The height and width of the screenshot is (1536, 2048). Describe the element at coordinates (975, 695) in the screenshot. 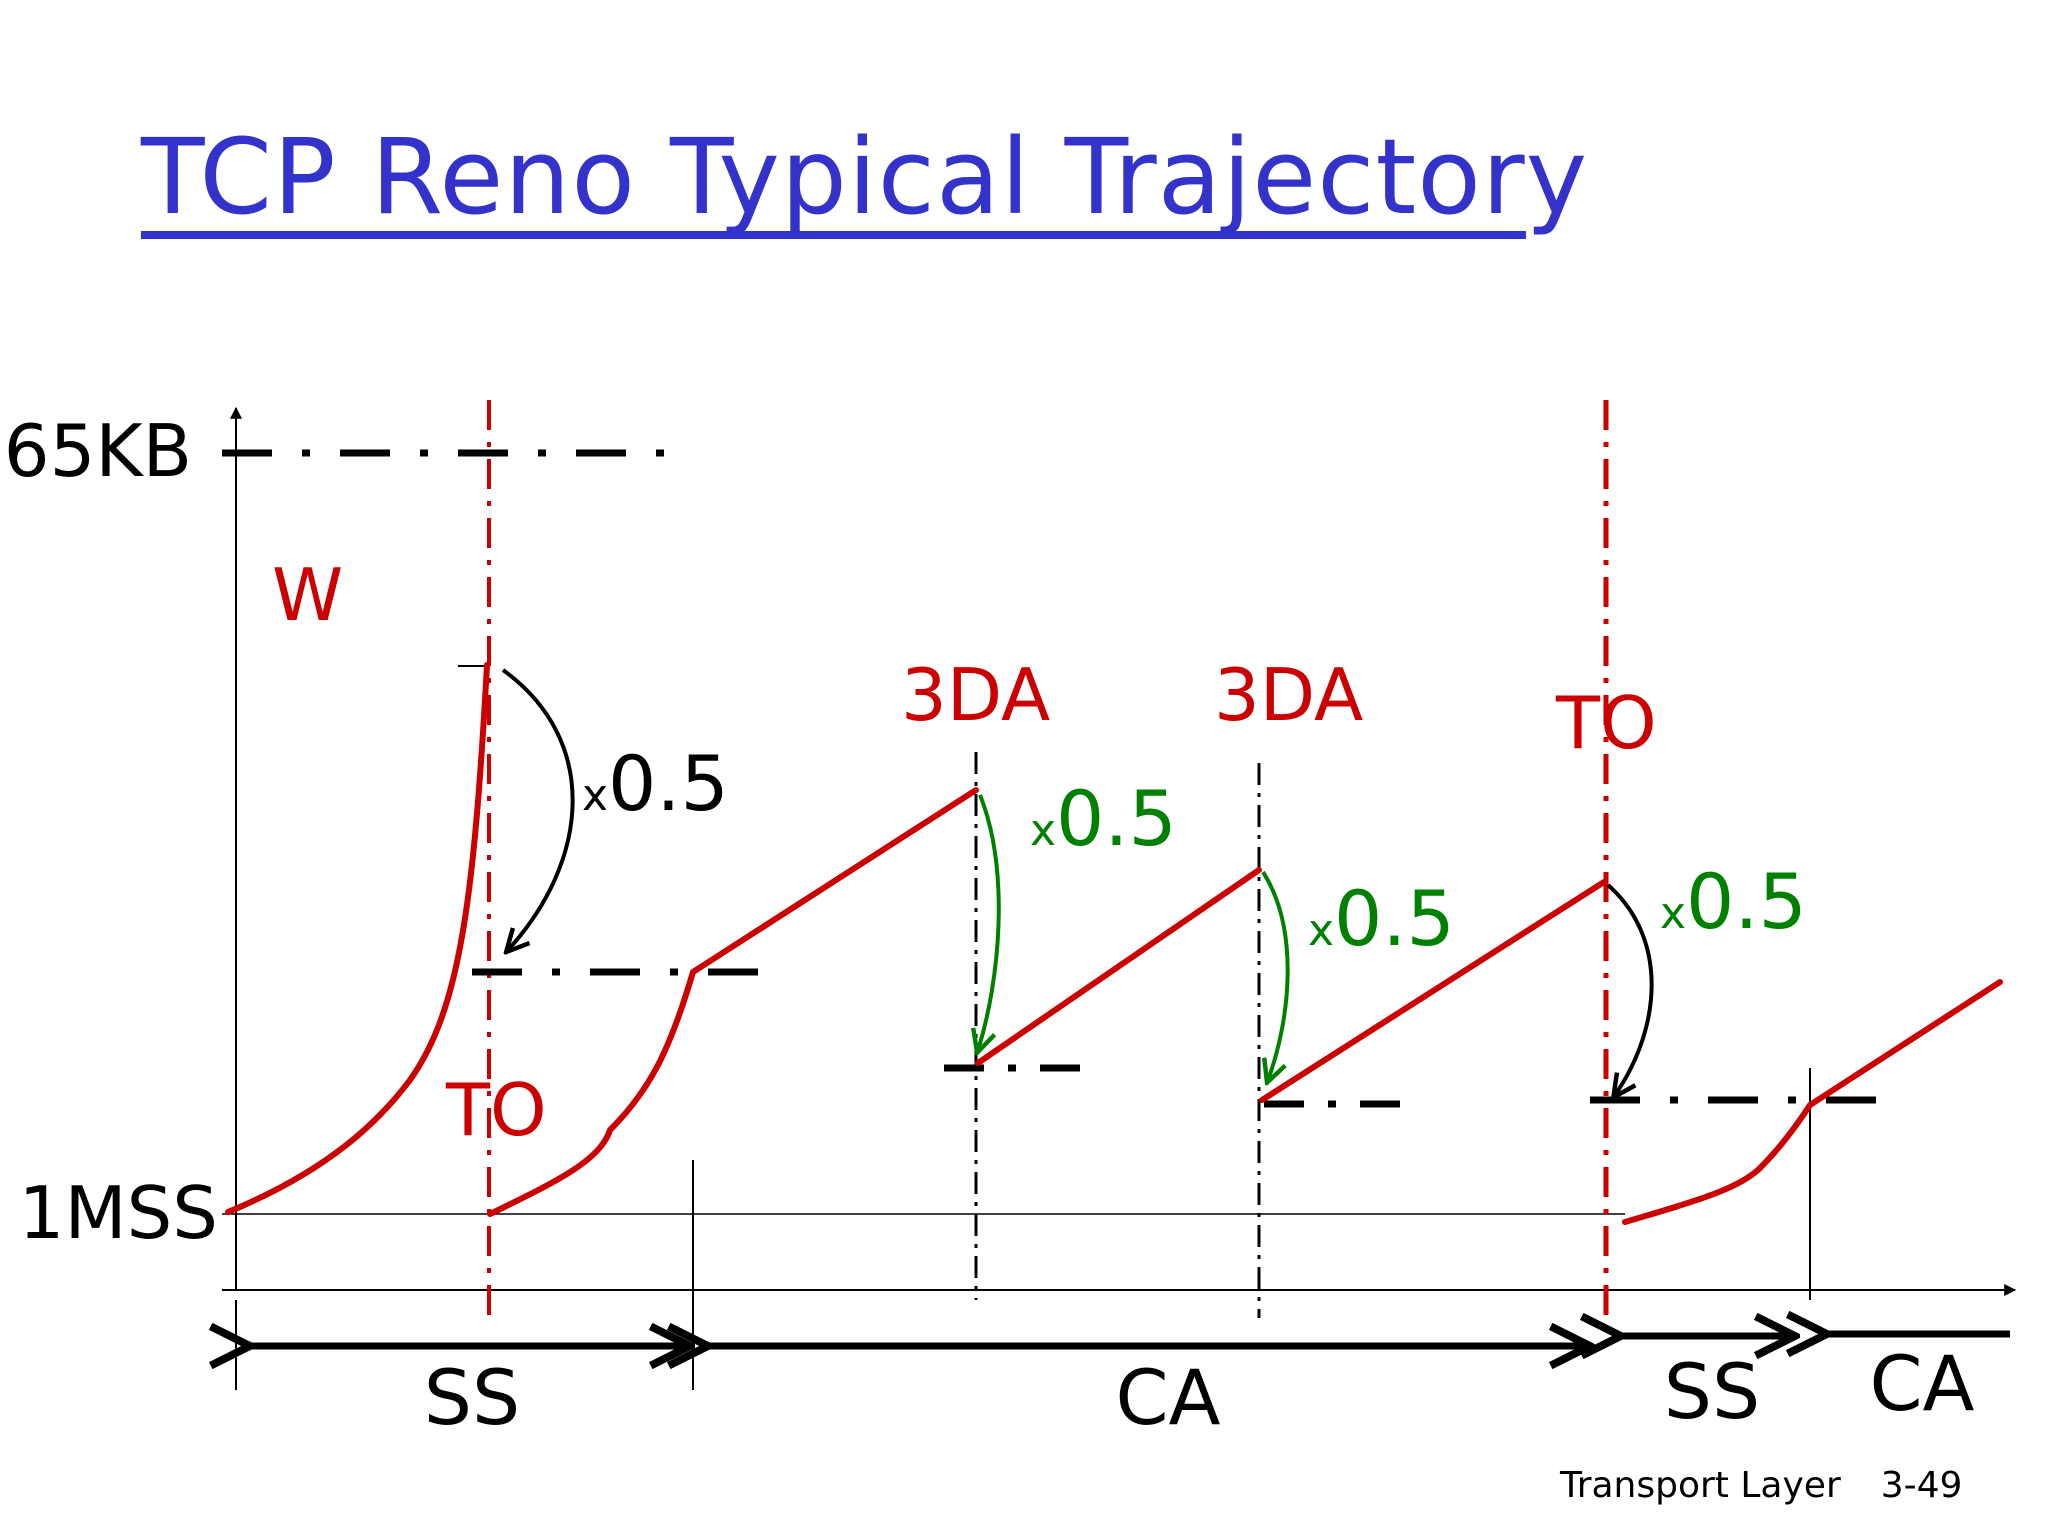

I see `event-label-dupack-1: 3DA` at that location.